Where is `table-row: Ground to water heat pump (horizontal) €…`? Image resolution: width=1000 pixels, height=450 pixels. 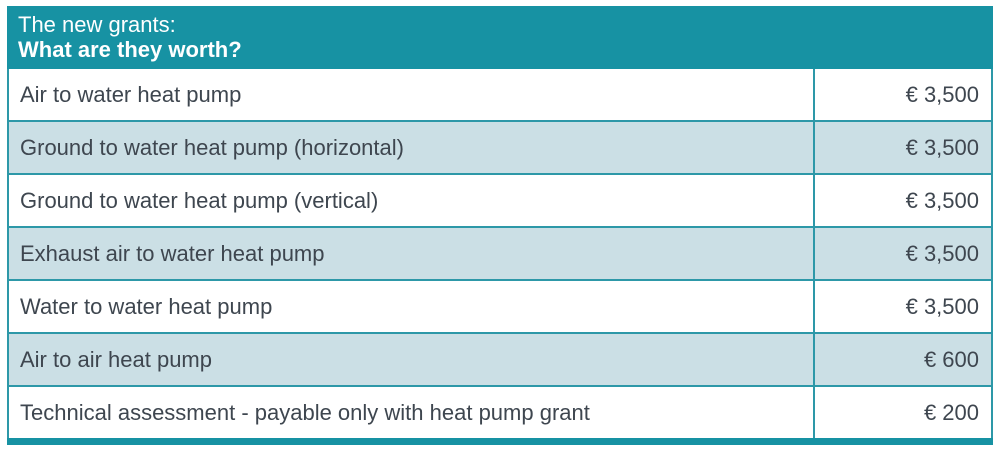 table-row: Ground to water heat pump (horizontal) €… is located at coordinates (500, 148).